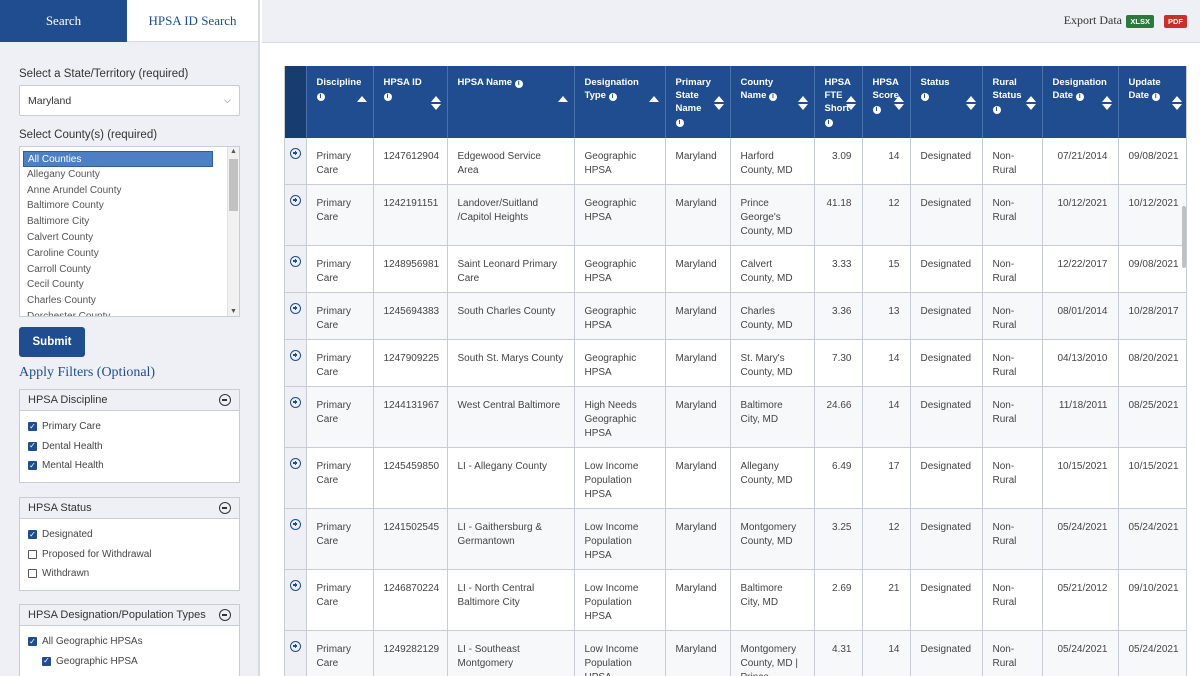 This screenshot has width=1200, height=676. What do you see at coordinates (63, 174) in the screenshot?
I see `county-option: Allegany County` at bounding box center [63, 174].